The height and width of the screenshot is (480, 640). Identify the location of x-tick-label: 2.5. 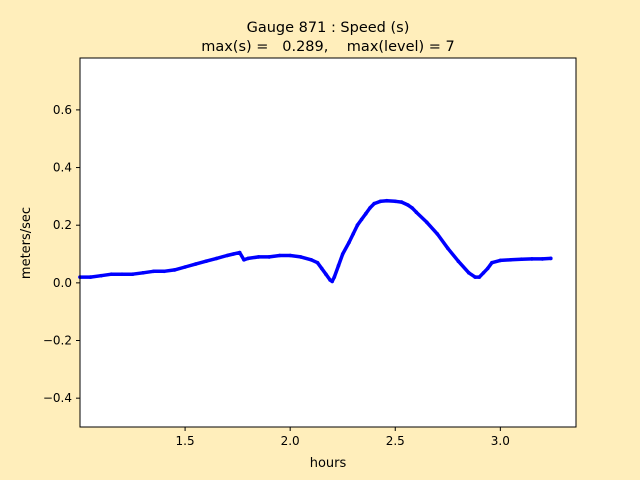
(395, 441).